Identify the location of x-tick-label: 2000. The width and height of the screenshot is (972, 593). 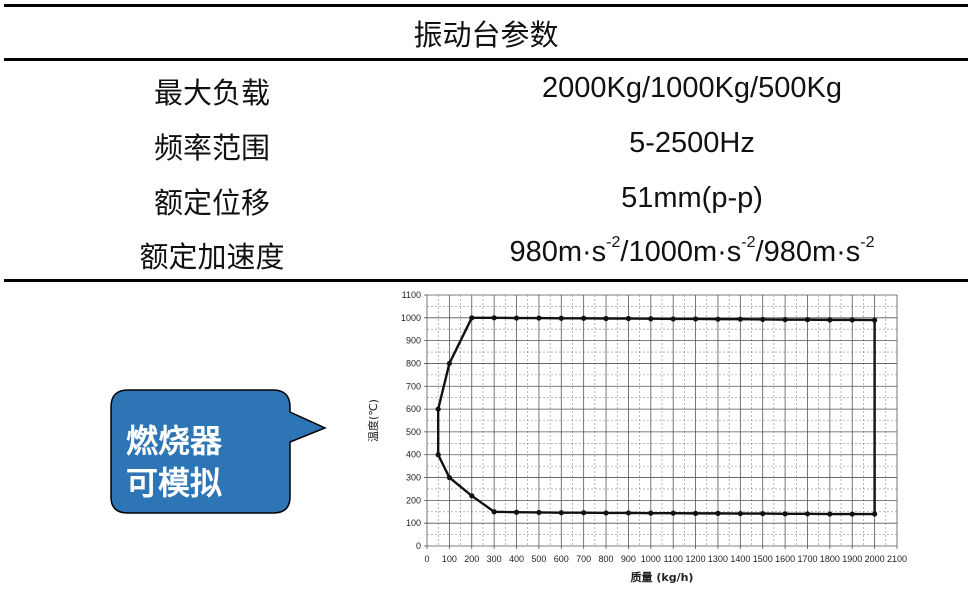
(875, 559).